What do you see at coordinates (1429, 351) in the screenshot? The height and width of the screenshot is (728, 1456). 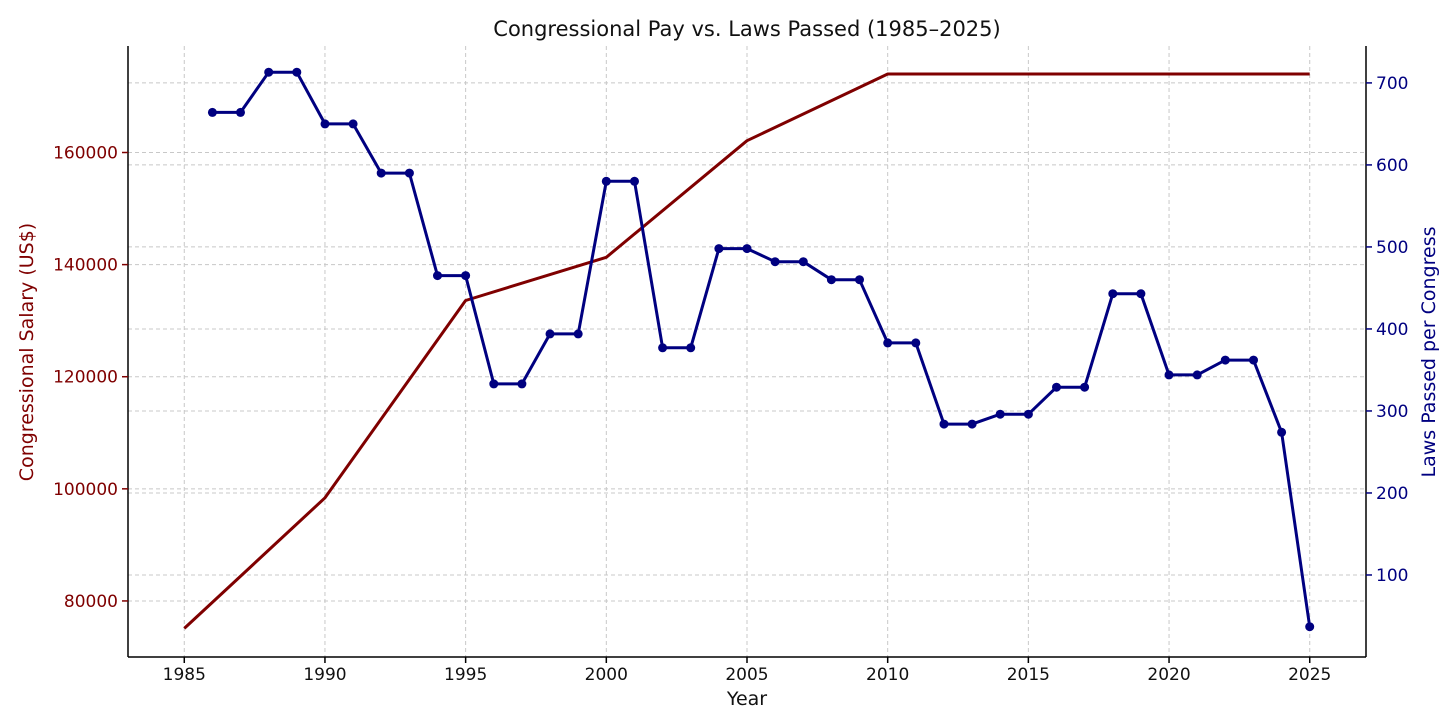 I see `y-axis-right-label: Laws Passed per Congress` at bounding box center [1429, 351].